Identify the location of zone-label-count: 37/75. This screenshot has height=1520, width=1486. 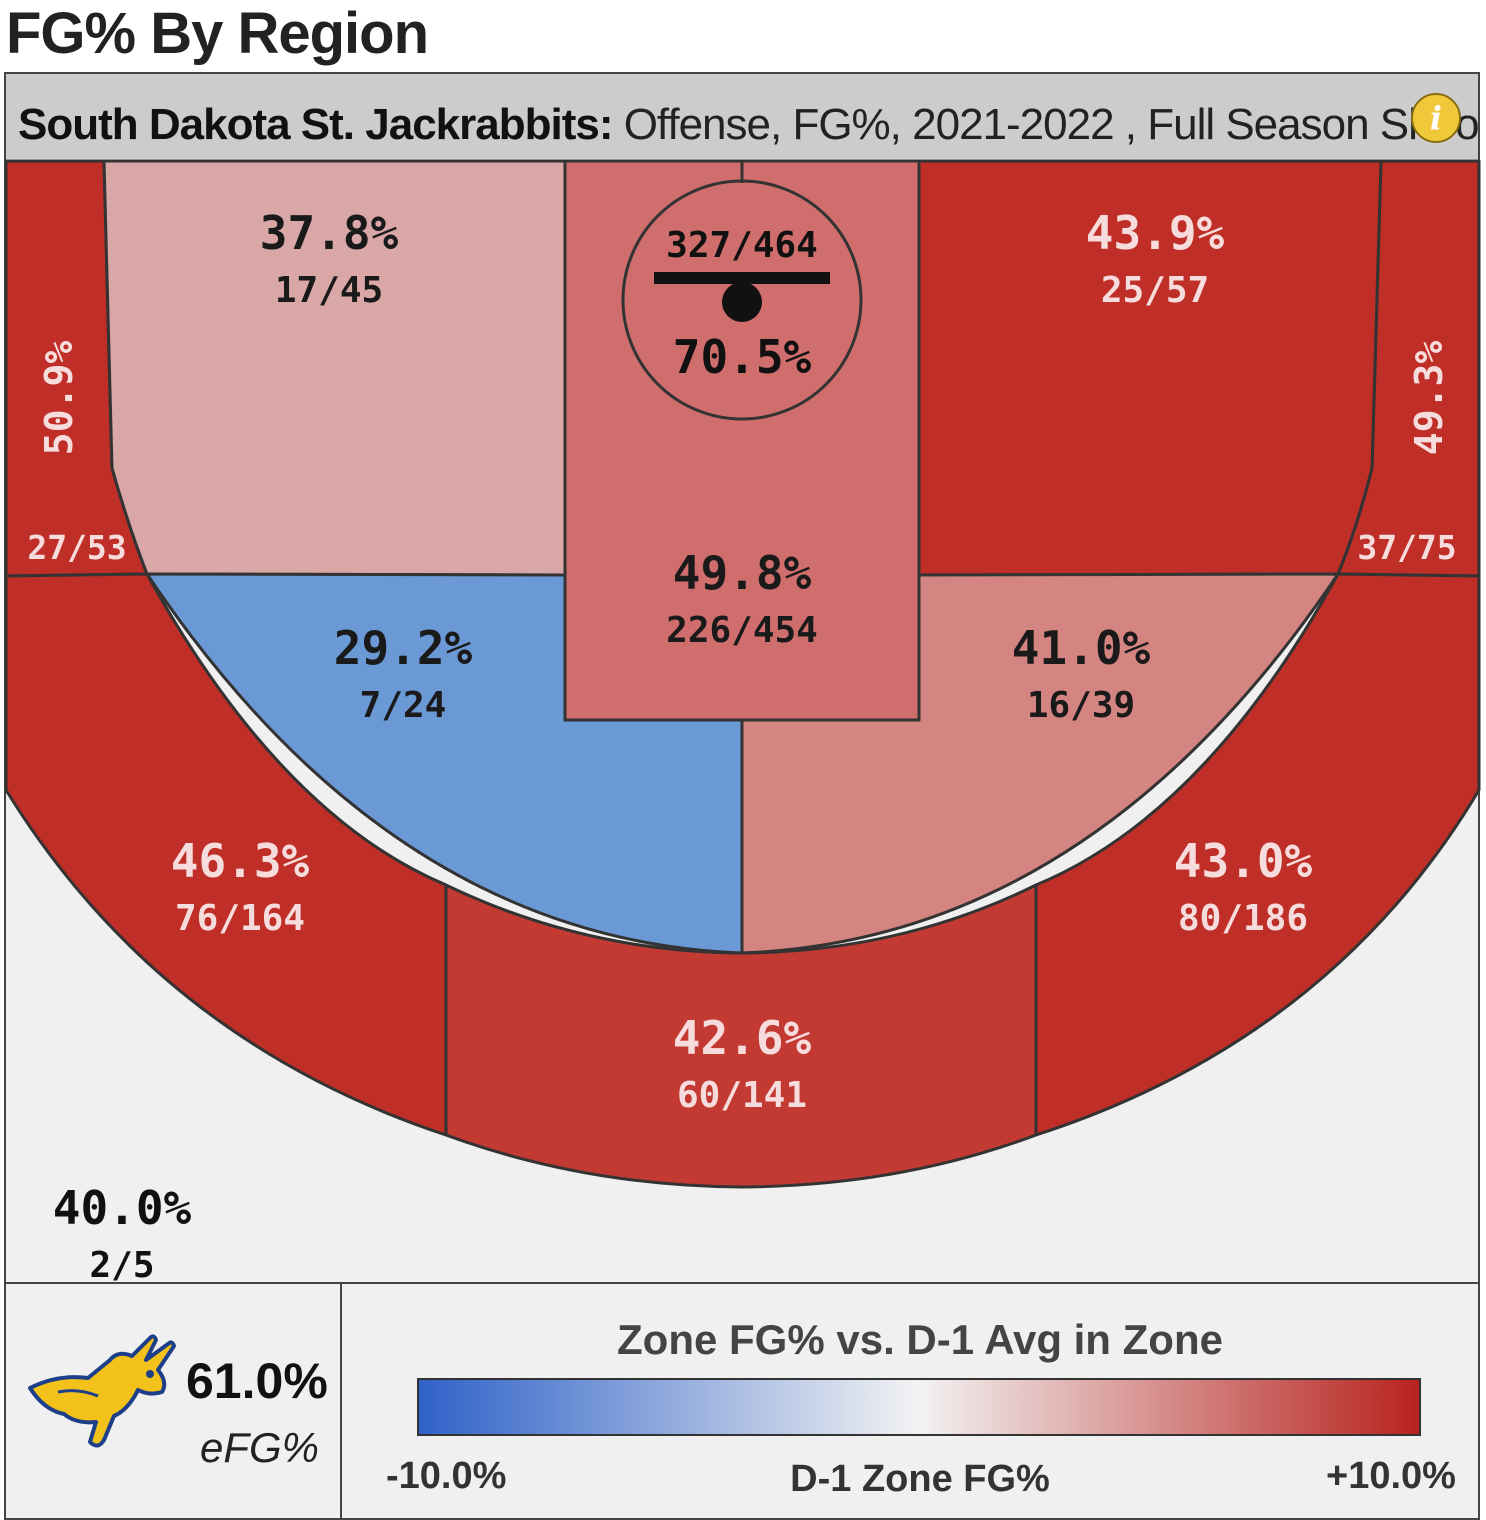
(1406, 547).